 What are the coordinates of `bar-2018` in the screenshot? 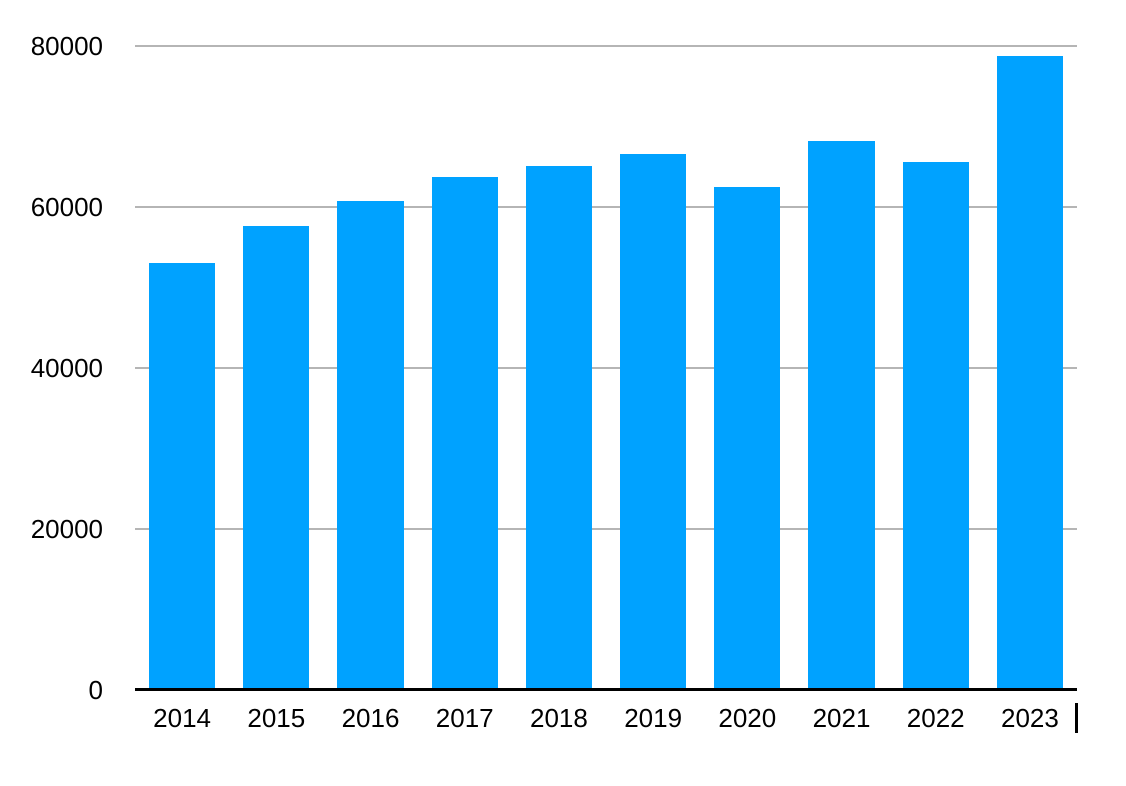 It's located at (559, 427).